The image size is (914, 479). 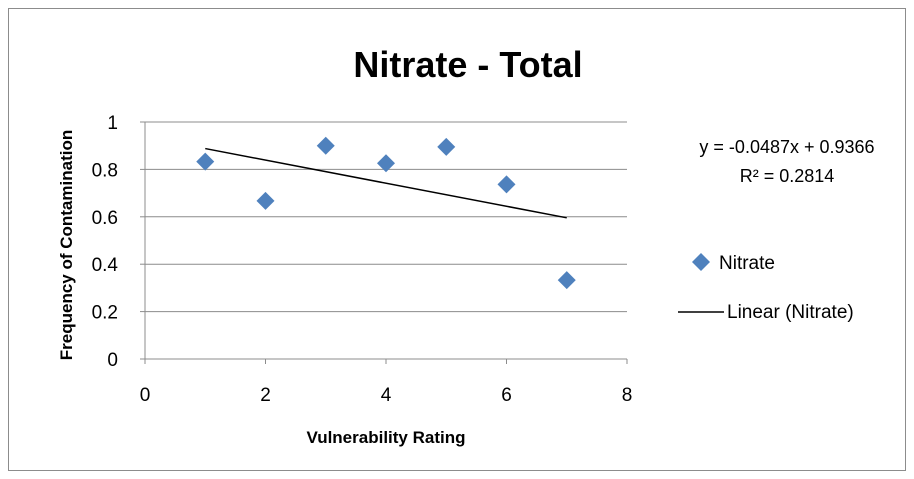 What do you see at coordinates (112, 123) in the screenshot?
I see `y-tick-label-5: 1` at bounding box center [112, 123].